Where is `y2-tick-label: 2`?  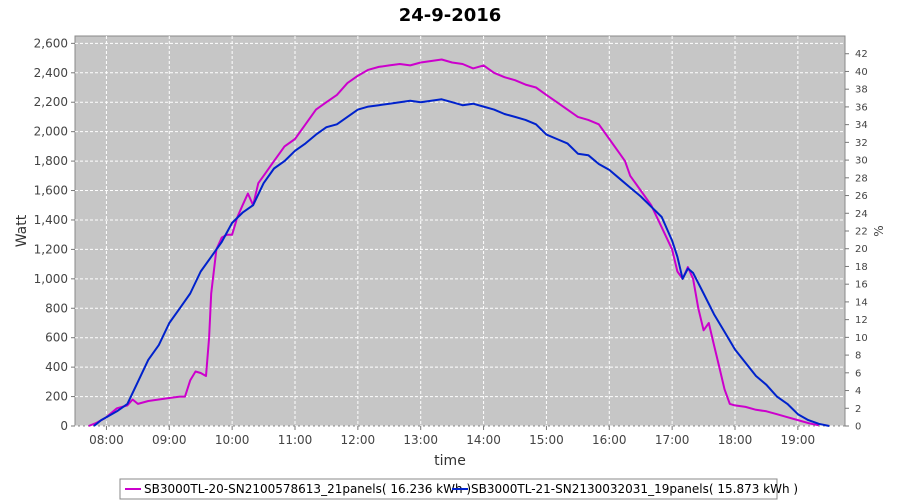
y2-tick-label: 2 is located at coordinates (858, 409).